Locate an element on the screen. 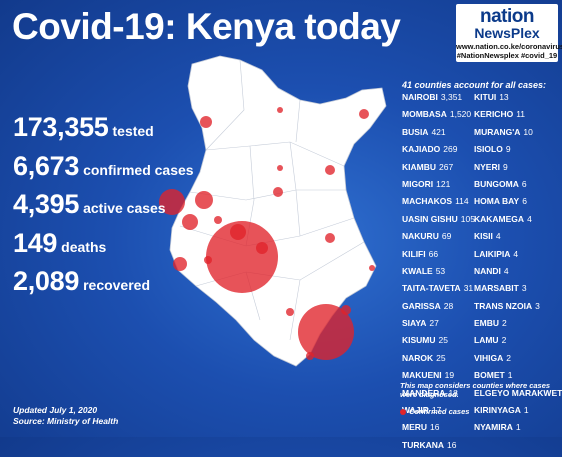 This screenshot has height=457, width=562. county-row: NAIROBI 3,351 is located at coordinates (438, 100).